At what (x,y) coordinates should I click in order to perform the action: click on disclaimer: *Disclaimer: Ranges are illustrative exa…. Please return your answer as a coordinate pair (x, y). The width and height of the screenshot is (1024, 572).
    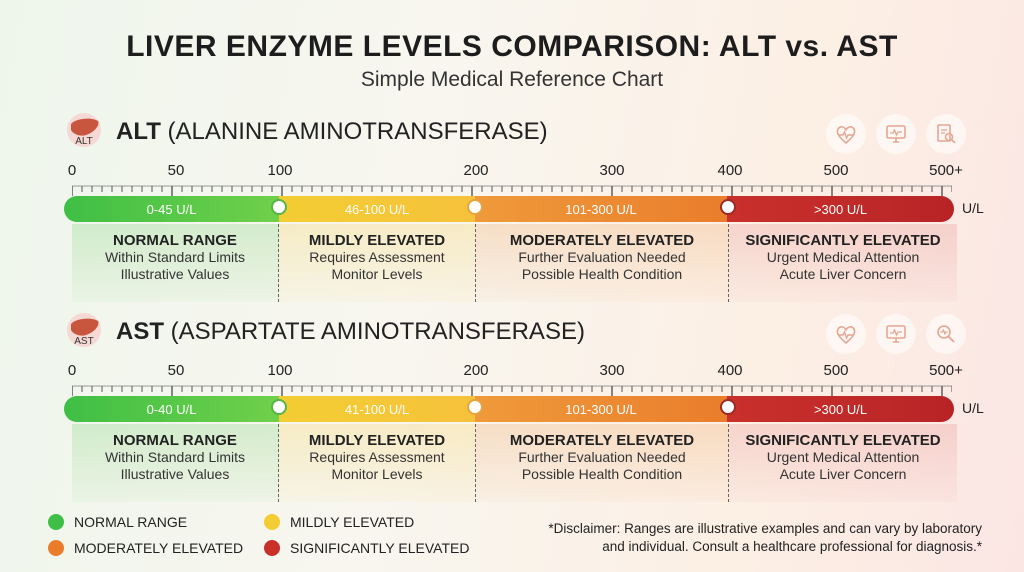
    Looking at the image, I should click on (751, 538).